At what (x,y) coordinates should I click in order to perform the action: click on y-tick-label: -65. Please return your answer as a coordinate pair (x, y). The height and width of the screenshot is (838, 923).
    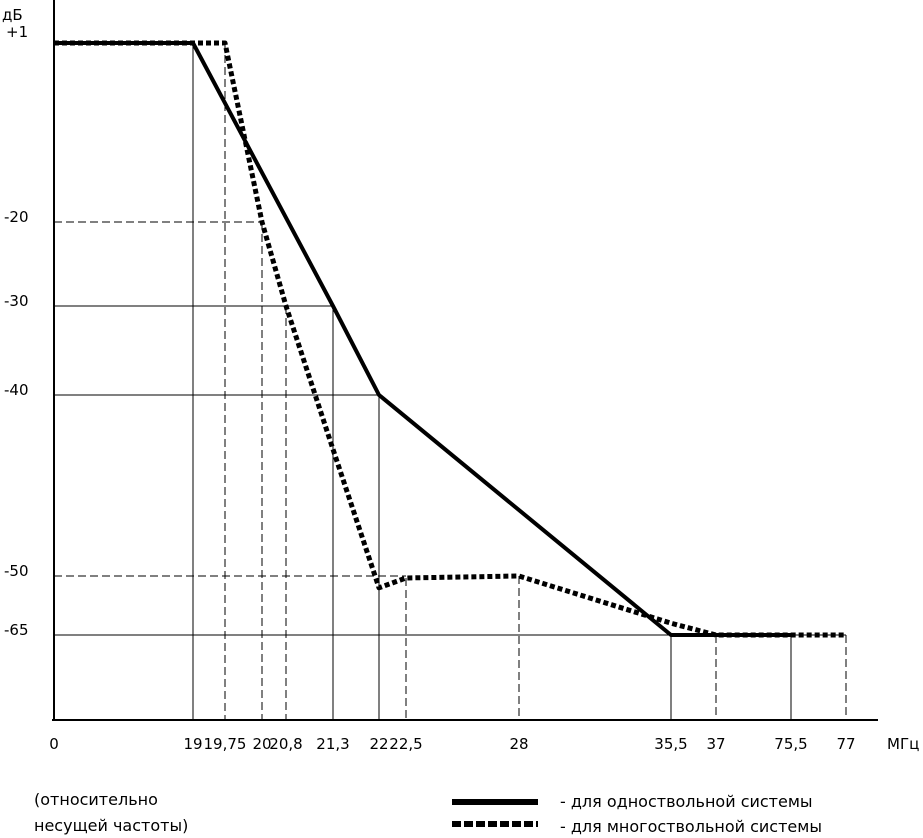
    Looking at the image, I should click on (16, 630).